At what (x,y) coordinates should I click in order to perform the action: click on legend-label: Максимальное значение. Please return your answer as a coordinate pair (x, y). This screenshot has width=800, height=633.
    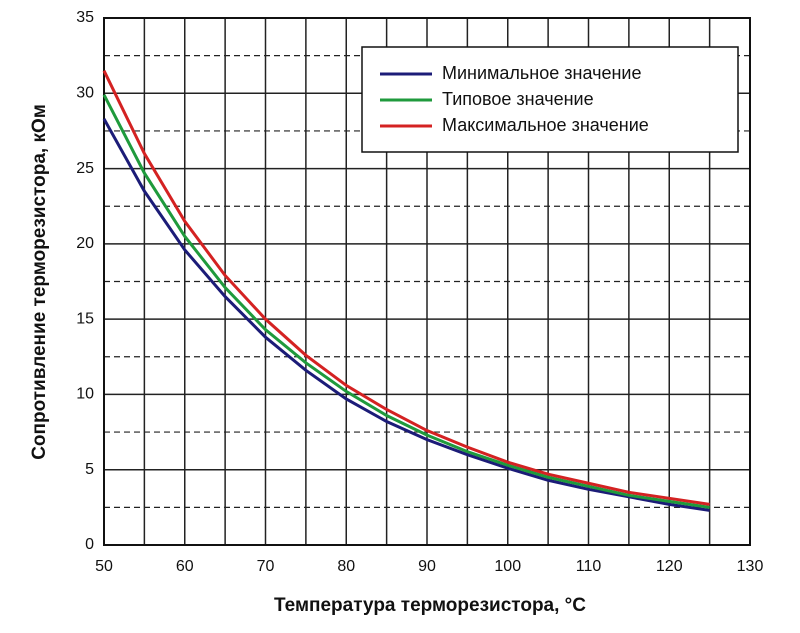
    Looking at the image, I should click on (545, 125).